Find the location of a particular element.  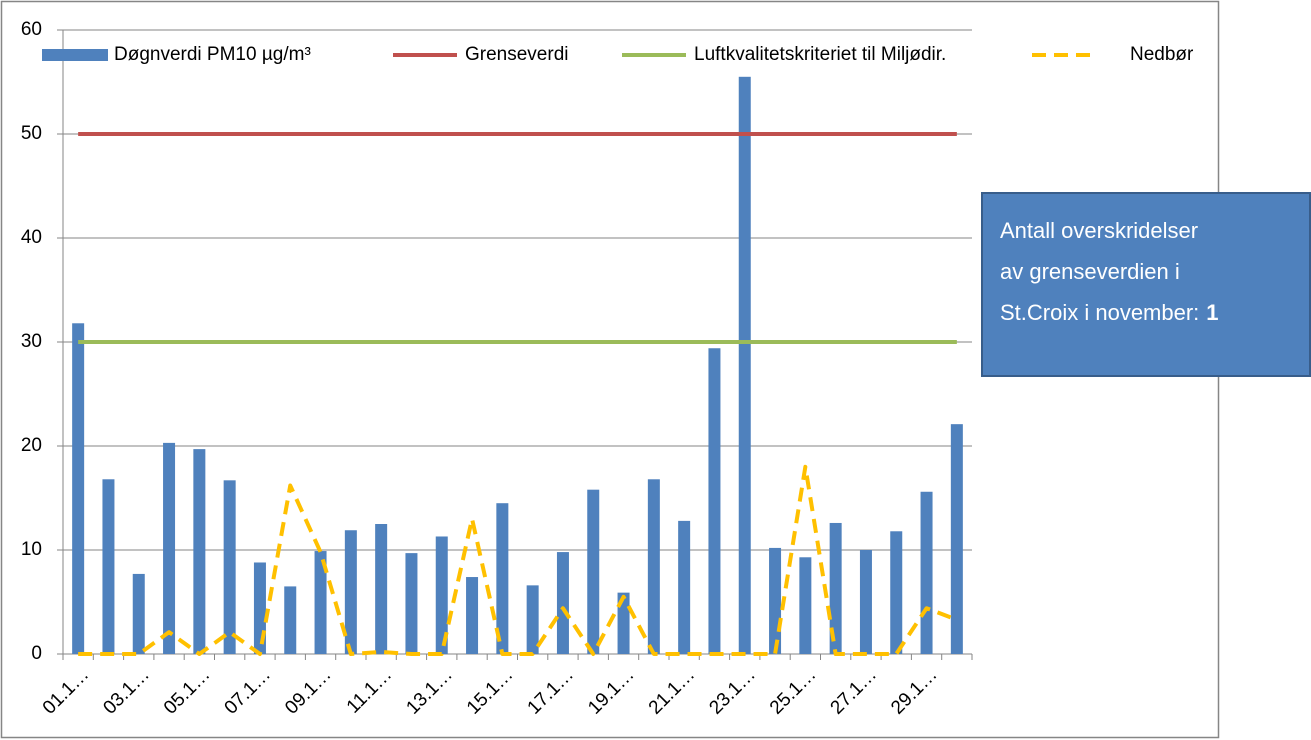

legend-label: Grenseverdi is located at coordinates (517, 54).